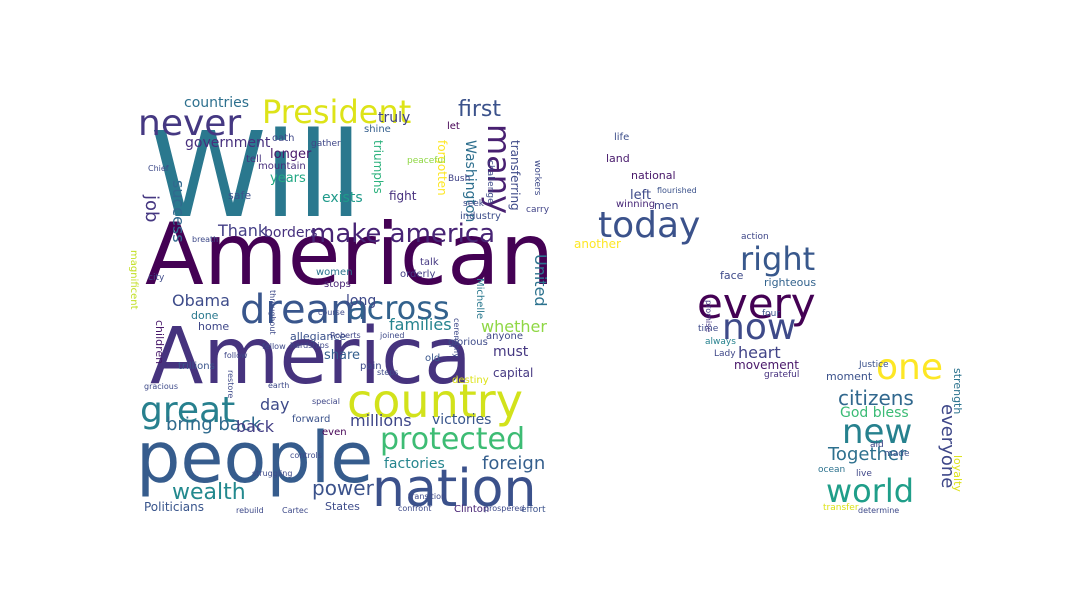  Describe the element at coordinates (513, 373) in the screenshot. I see `word: capital` at that location.